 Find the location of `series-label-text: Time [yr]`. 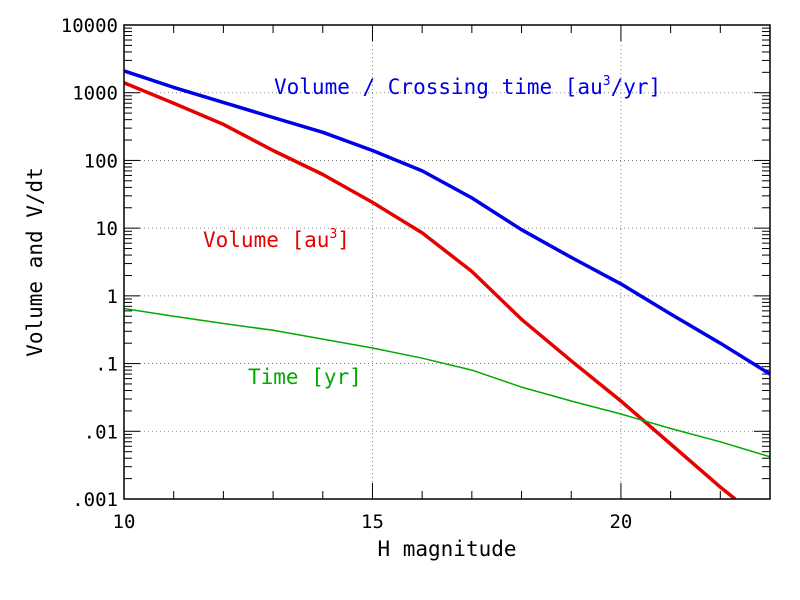

series-label-text: Time [yr] is located at coordinates (305, 377).